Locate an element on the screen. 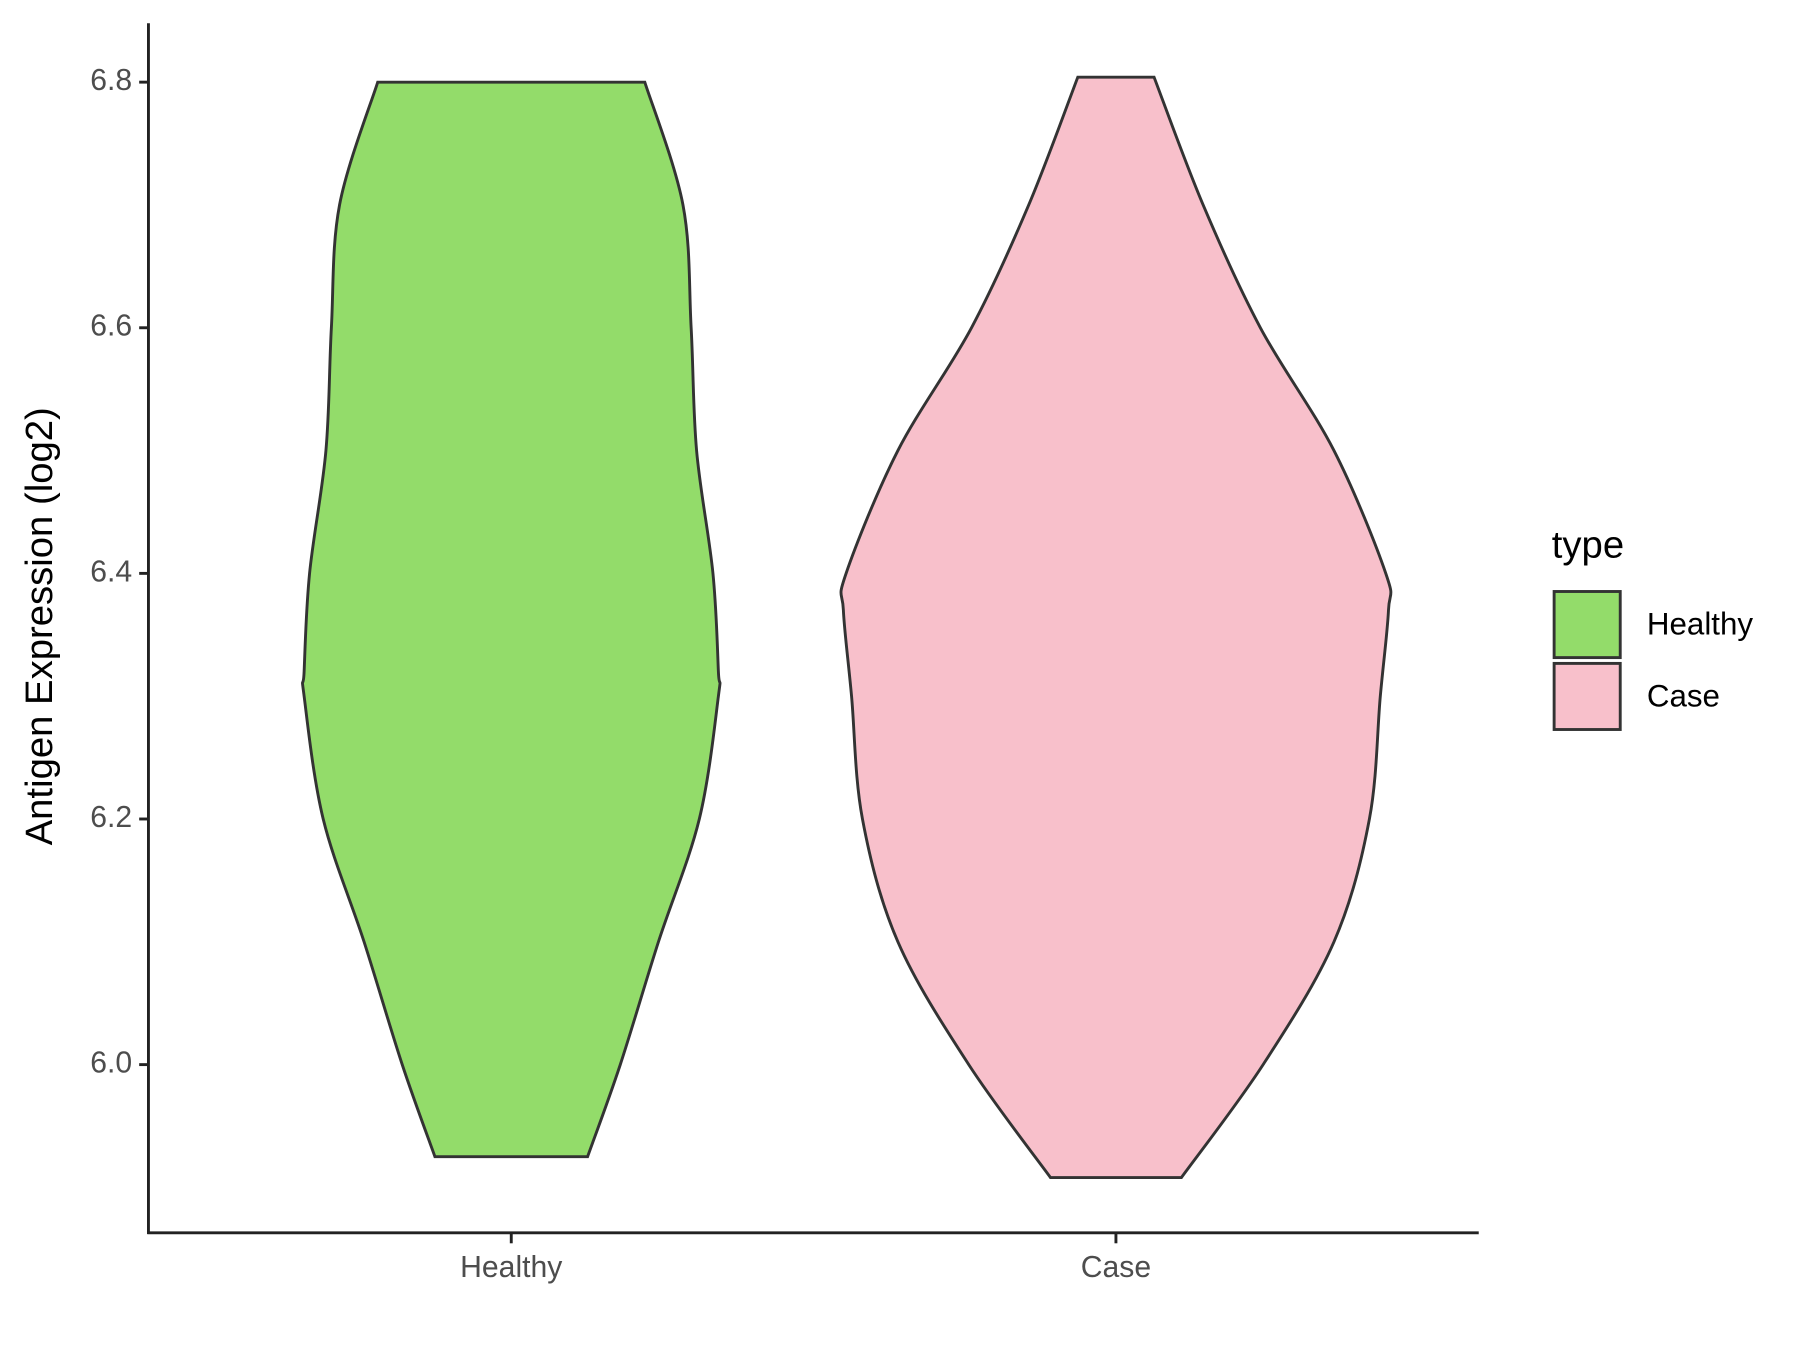 The image size is (1800, 1350). legend-title: type is located at coordinates (1588, 545).